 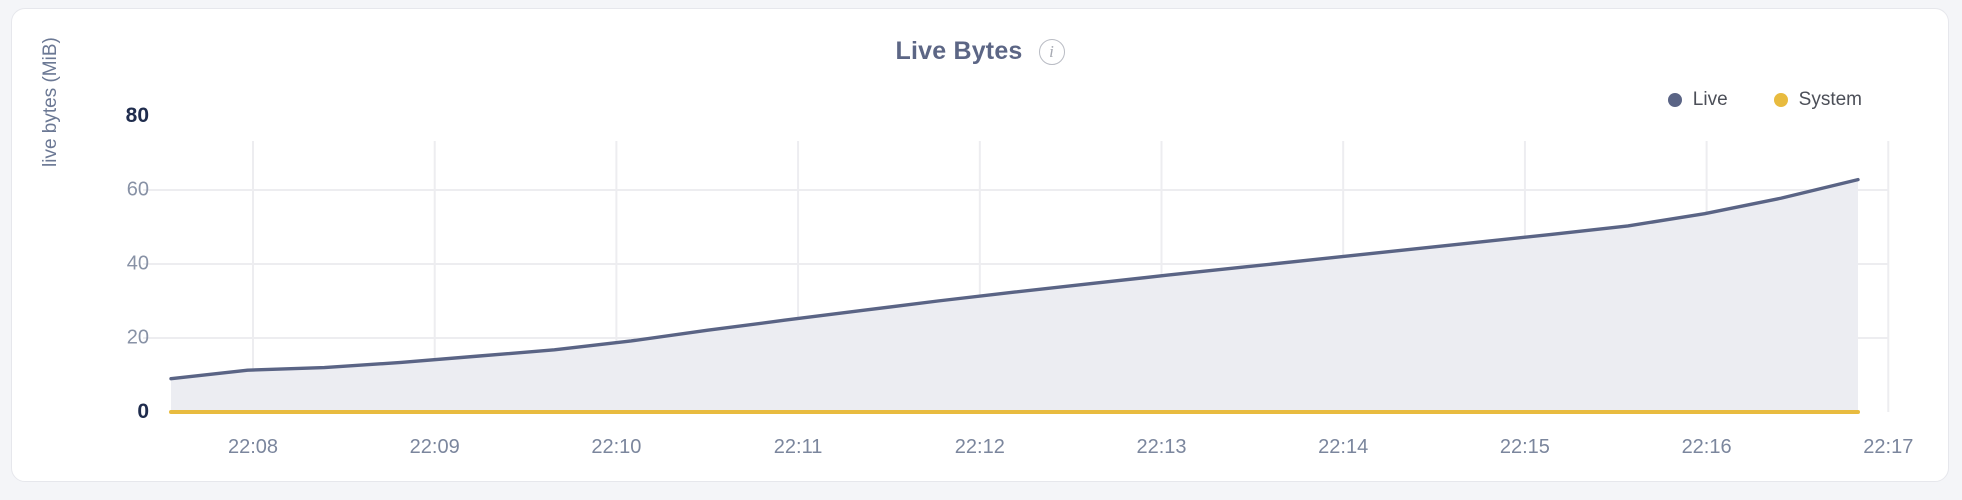 I want to click on x-axis-tick-label: 22:14, so click(x=1343, y=447).